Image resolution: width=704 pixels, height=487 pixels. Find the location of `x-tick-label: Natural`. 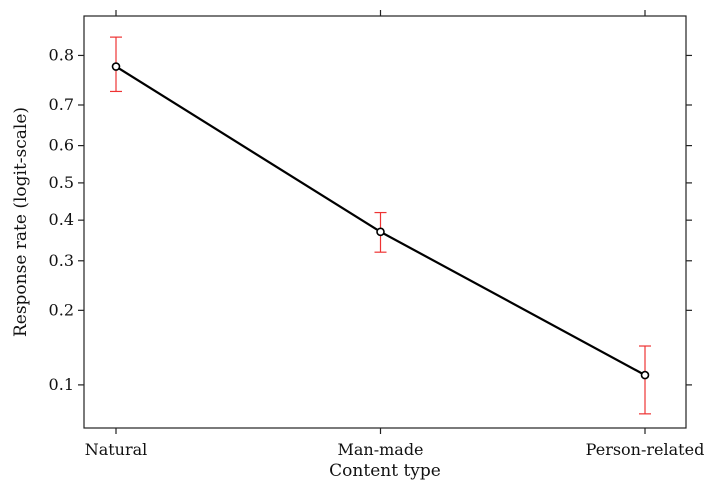

x-tick-label: Natural is located at coordinates (116, 449).